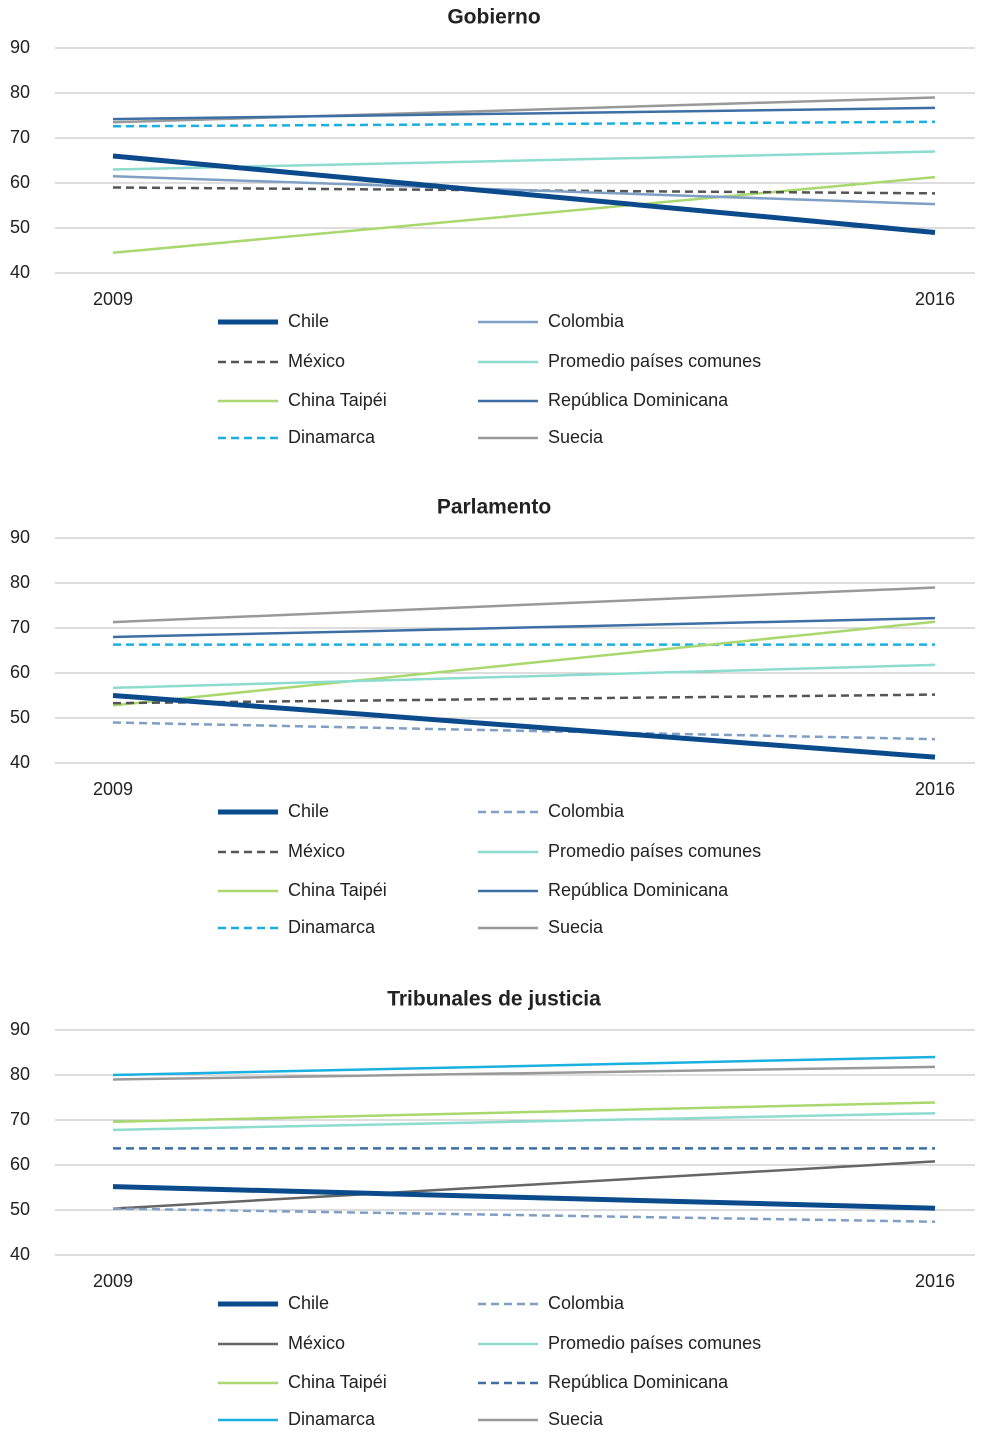 The image size is (989, 1433). I want to click on chart-title: Gobierno, so click(493, 17).